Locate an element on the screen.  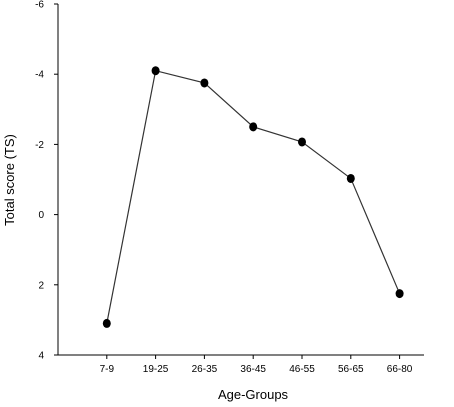
x-tick-label: 7-9 is located at coordinates (107, 369).